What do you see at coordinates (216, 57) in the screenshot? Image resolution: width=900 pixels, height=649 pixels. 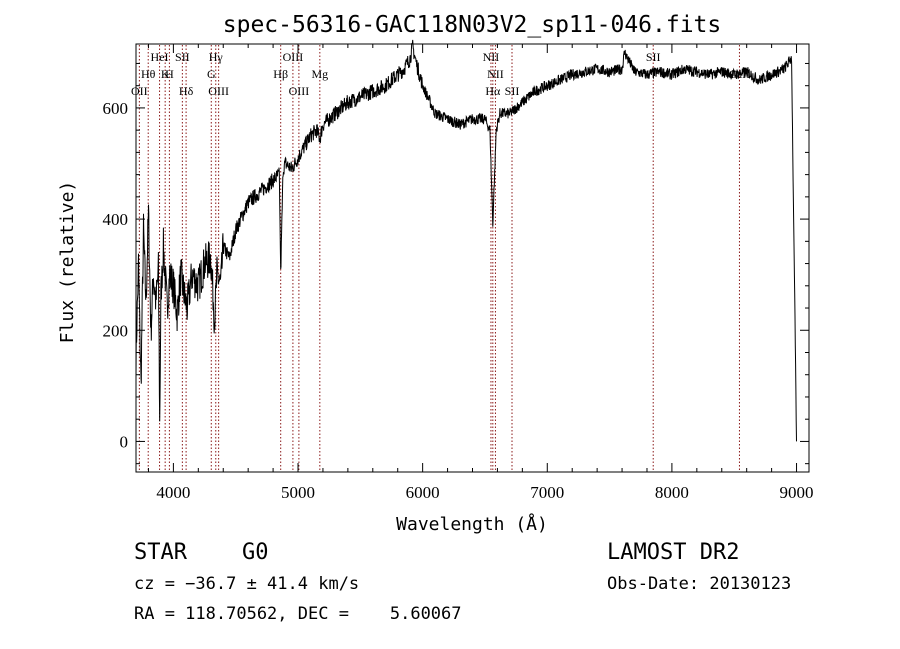 I see `line-label-7: Hγ` at bounding box center [216, 57].